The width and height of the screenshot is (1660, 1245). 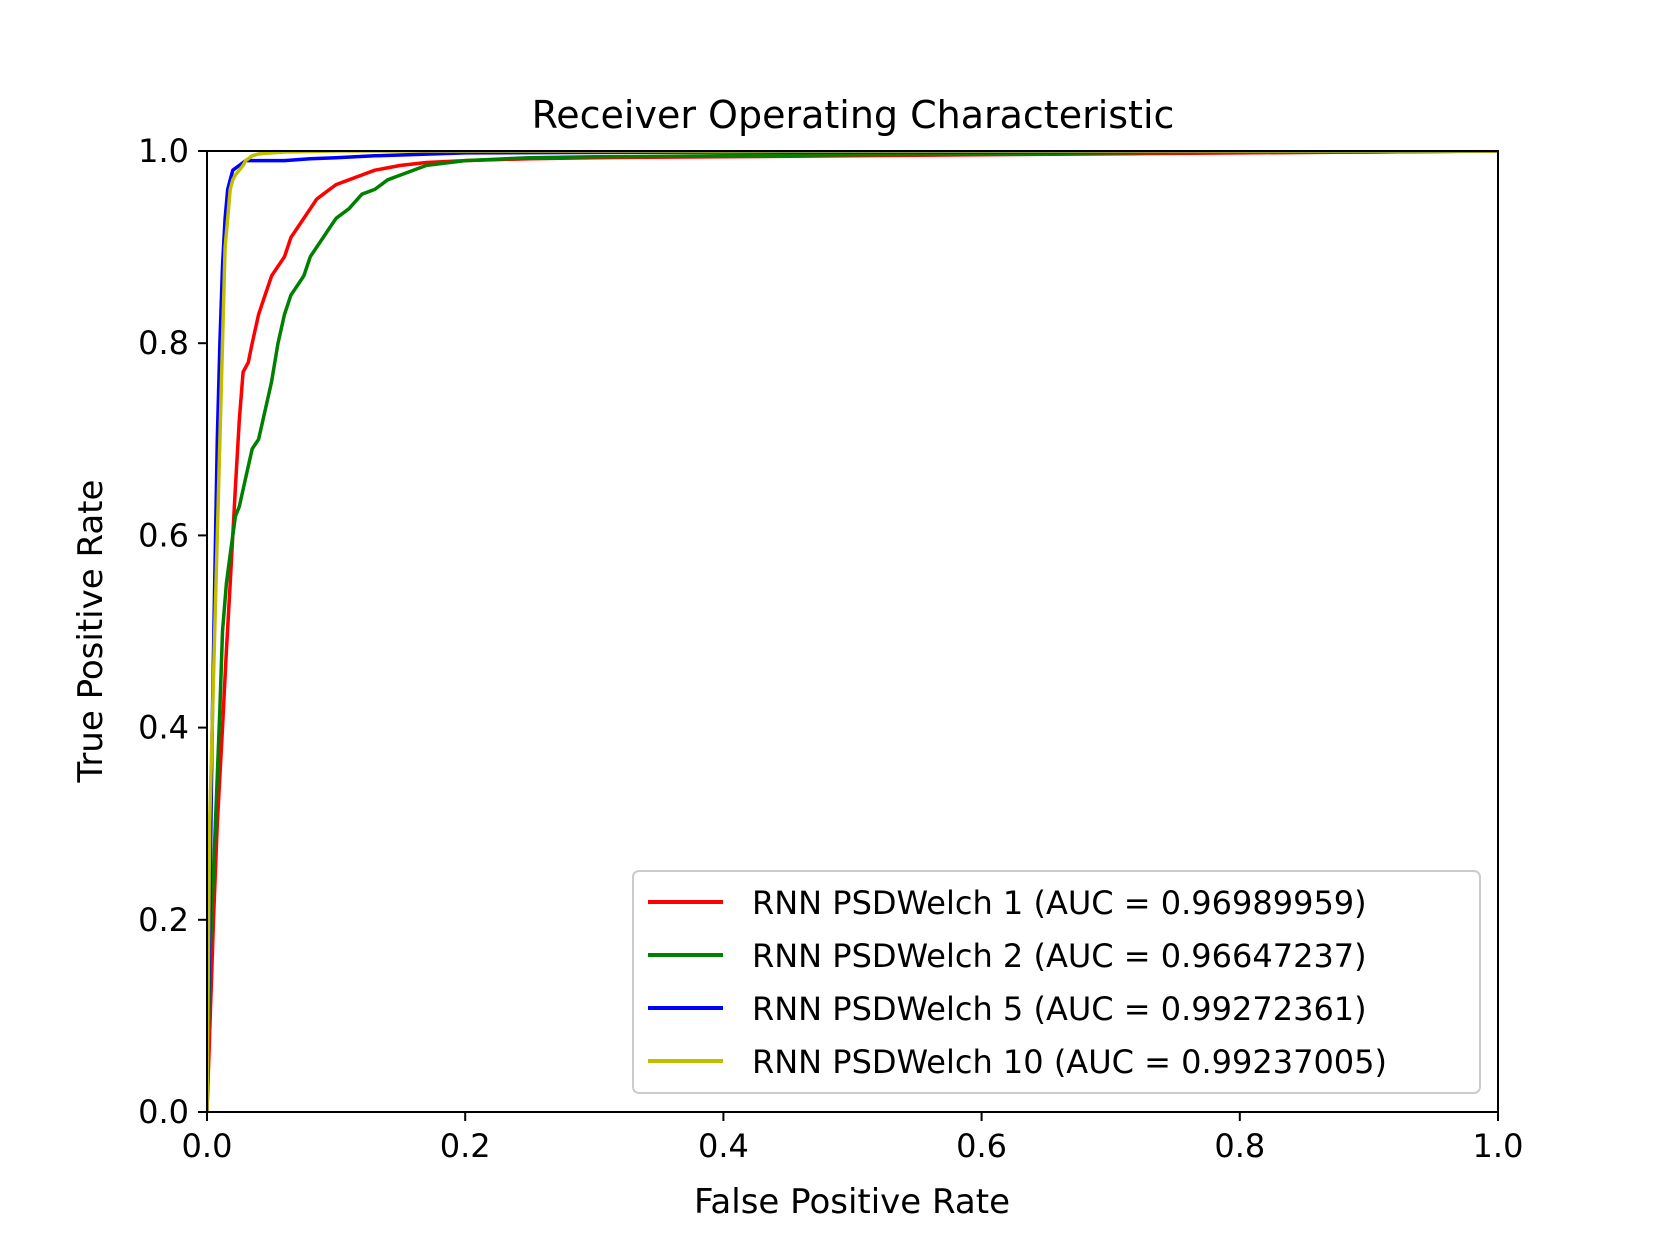 I want to click on x-axis-label: False Positive Rate, so click(x=852, y=1202).